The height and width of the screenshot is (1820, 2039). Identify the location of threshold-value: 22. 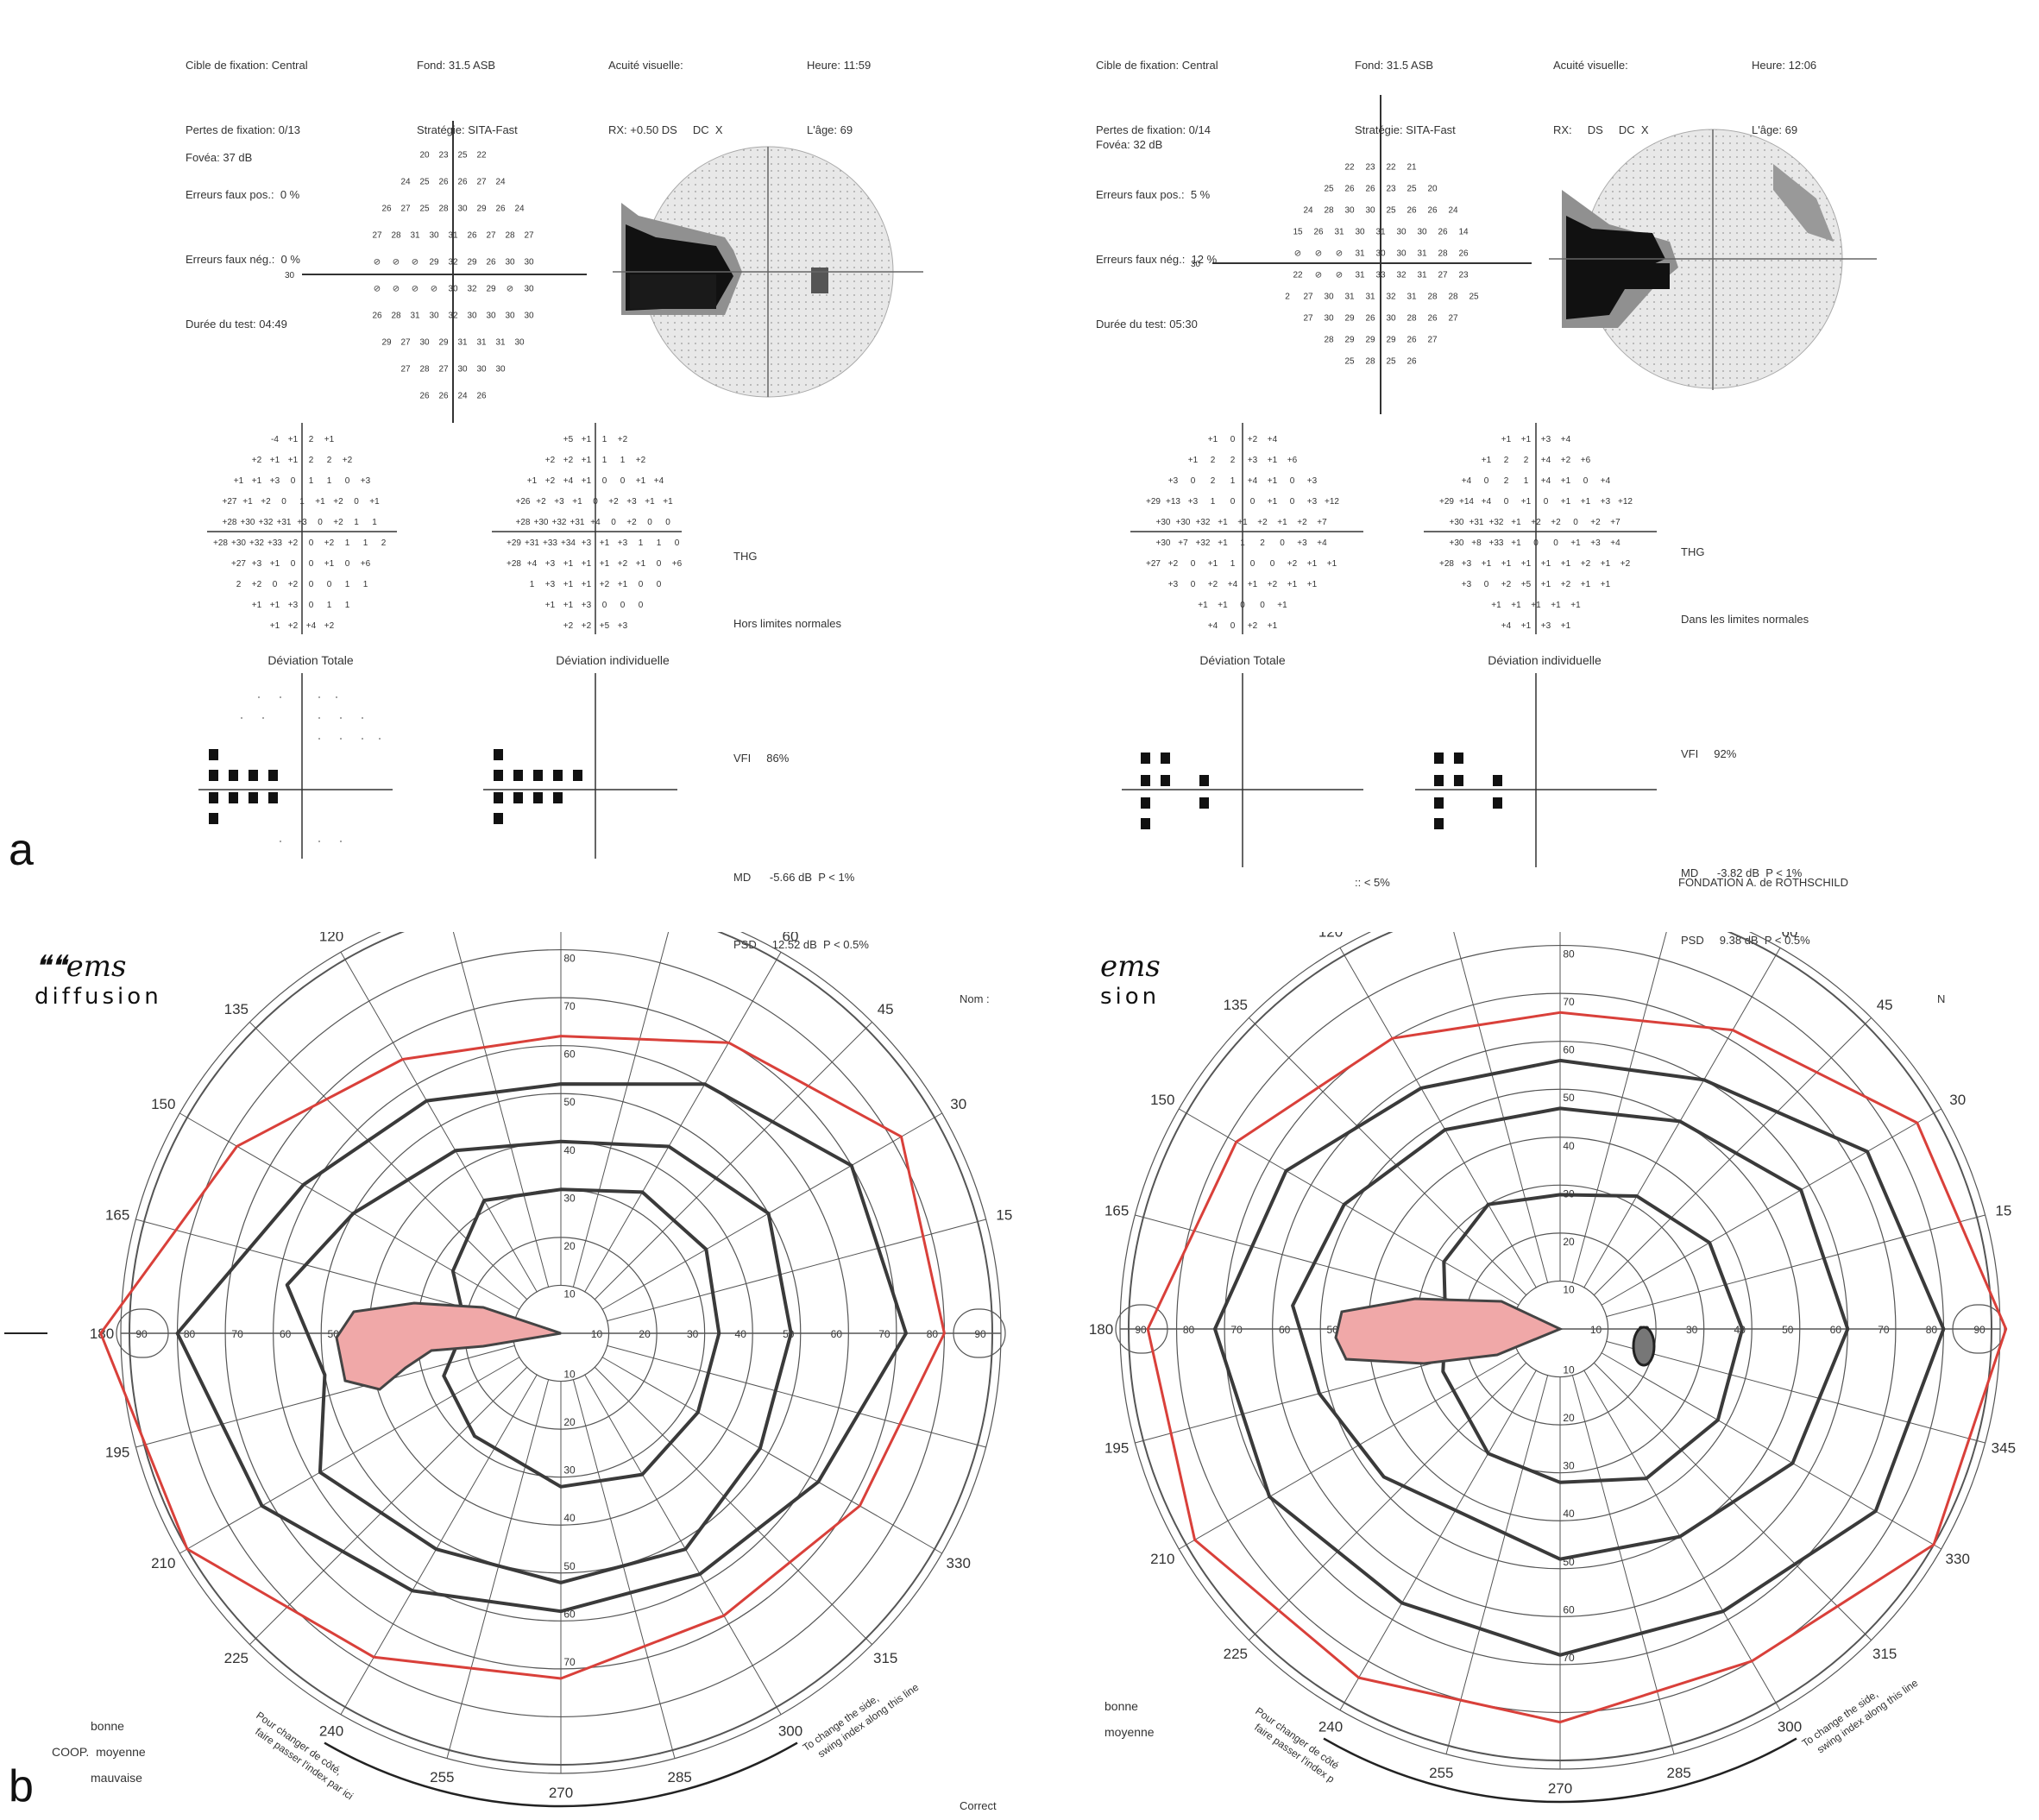
(1391, 168).